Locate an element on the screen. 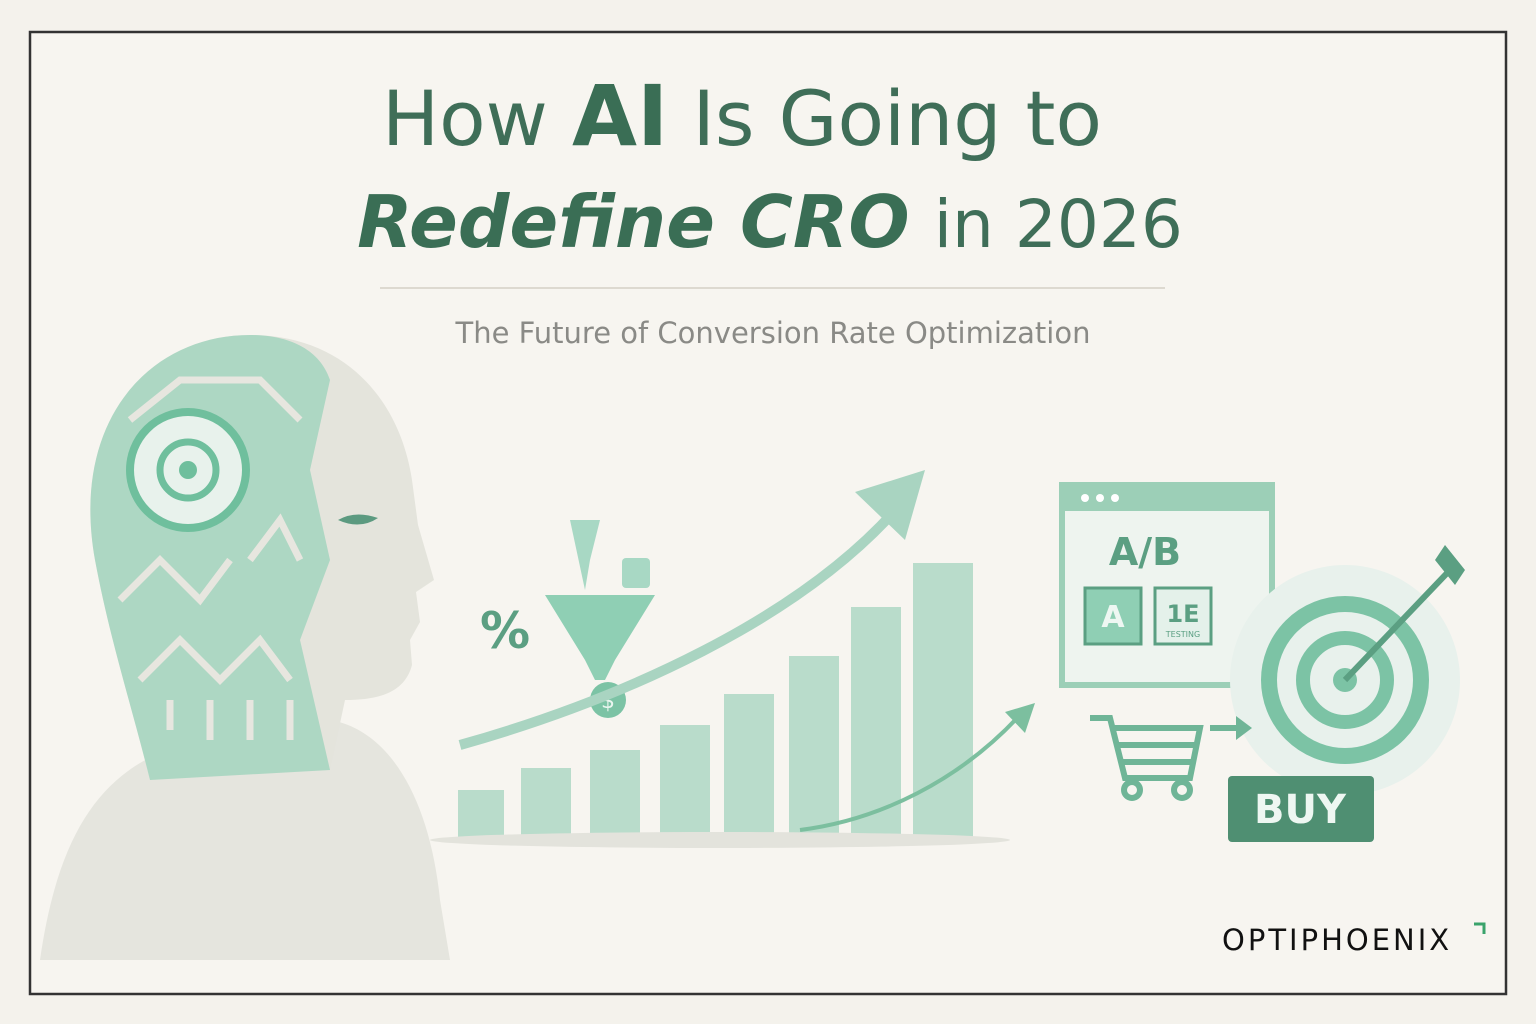 Image resolution: width=1536 pixels, height=1024 pixels. funnel is located at coordinates (600, 637).